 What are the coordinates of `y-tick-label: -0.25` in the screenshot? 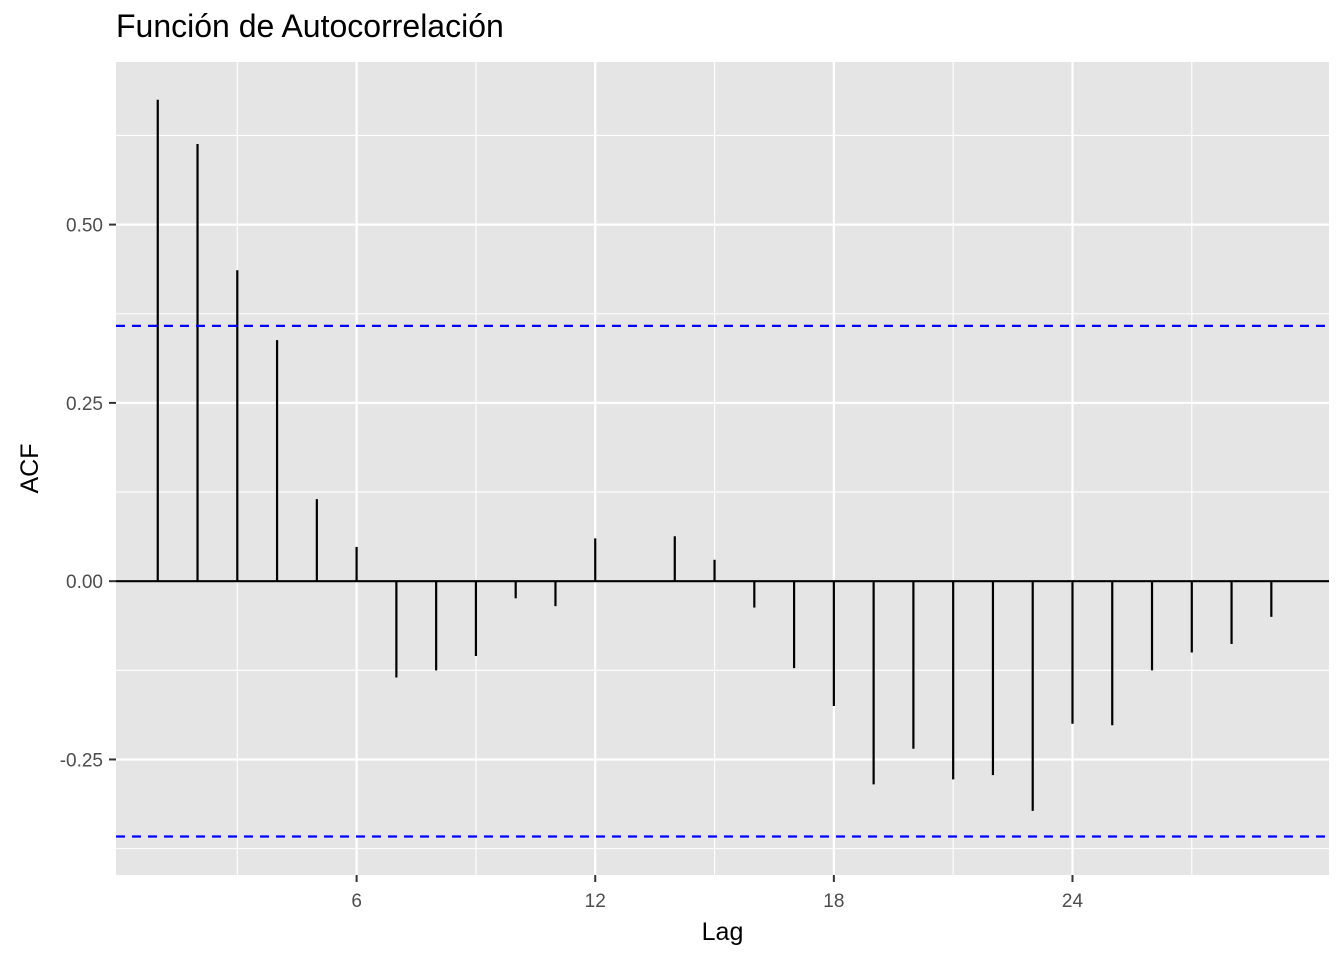 It's located at (81, 760).